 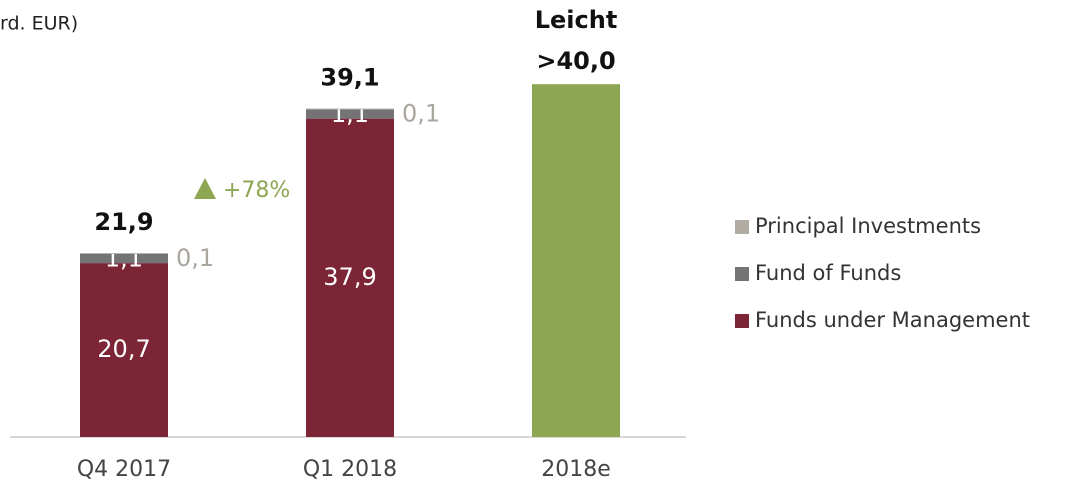 What do you see at coordinates (350, 469) in the screenshot?
I see `x-tick-label: Q1 2018` at bounding box center [350, 469].